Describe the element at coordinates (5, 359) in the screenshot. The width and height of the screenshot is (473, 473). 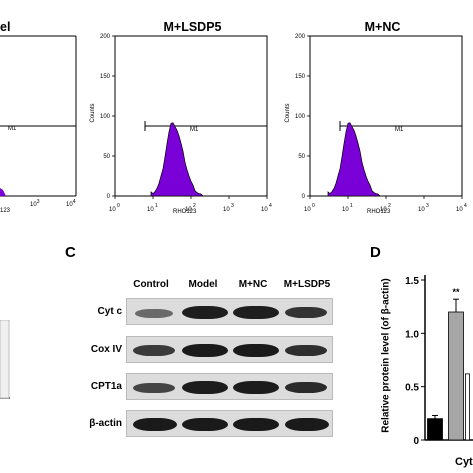
I see `cropped-bar-panel` at that location.